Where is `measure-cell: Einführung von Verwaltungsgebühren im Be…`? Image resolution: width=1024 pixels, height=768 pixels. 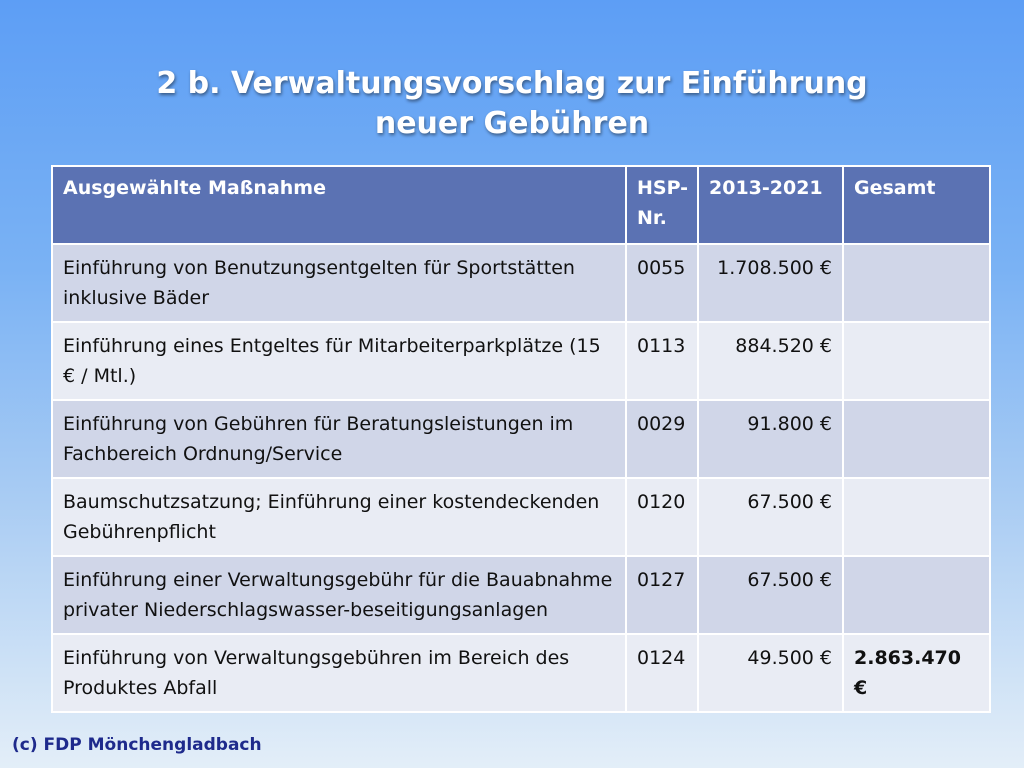 measure-cell: Einführung von Verwaltungsgebühren im Be… is located at coordinates (339, 673).